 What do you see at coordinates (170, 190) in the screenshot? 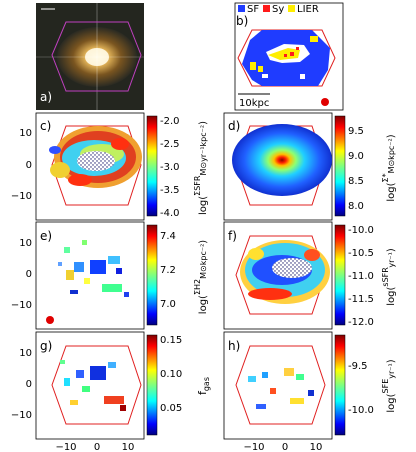
I see `cb-c-tick-3: -3.5` at bounding box center [170, 190].